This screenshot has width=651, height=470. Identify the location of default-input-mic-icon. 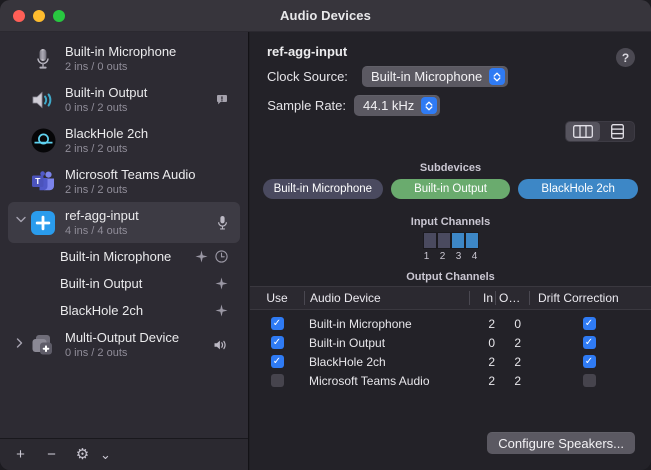
(222, 222).